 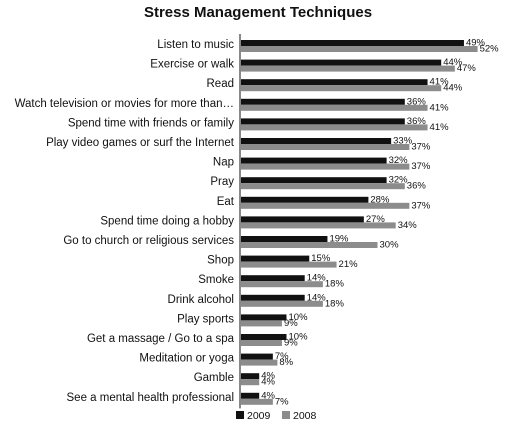 I want to click on data-label-2008: 34%, so click(x=408, y=225).